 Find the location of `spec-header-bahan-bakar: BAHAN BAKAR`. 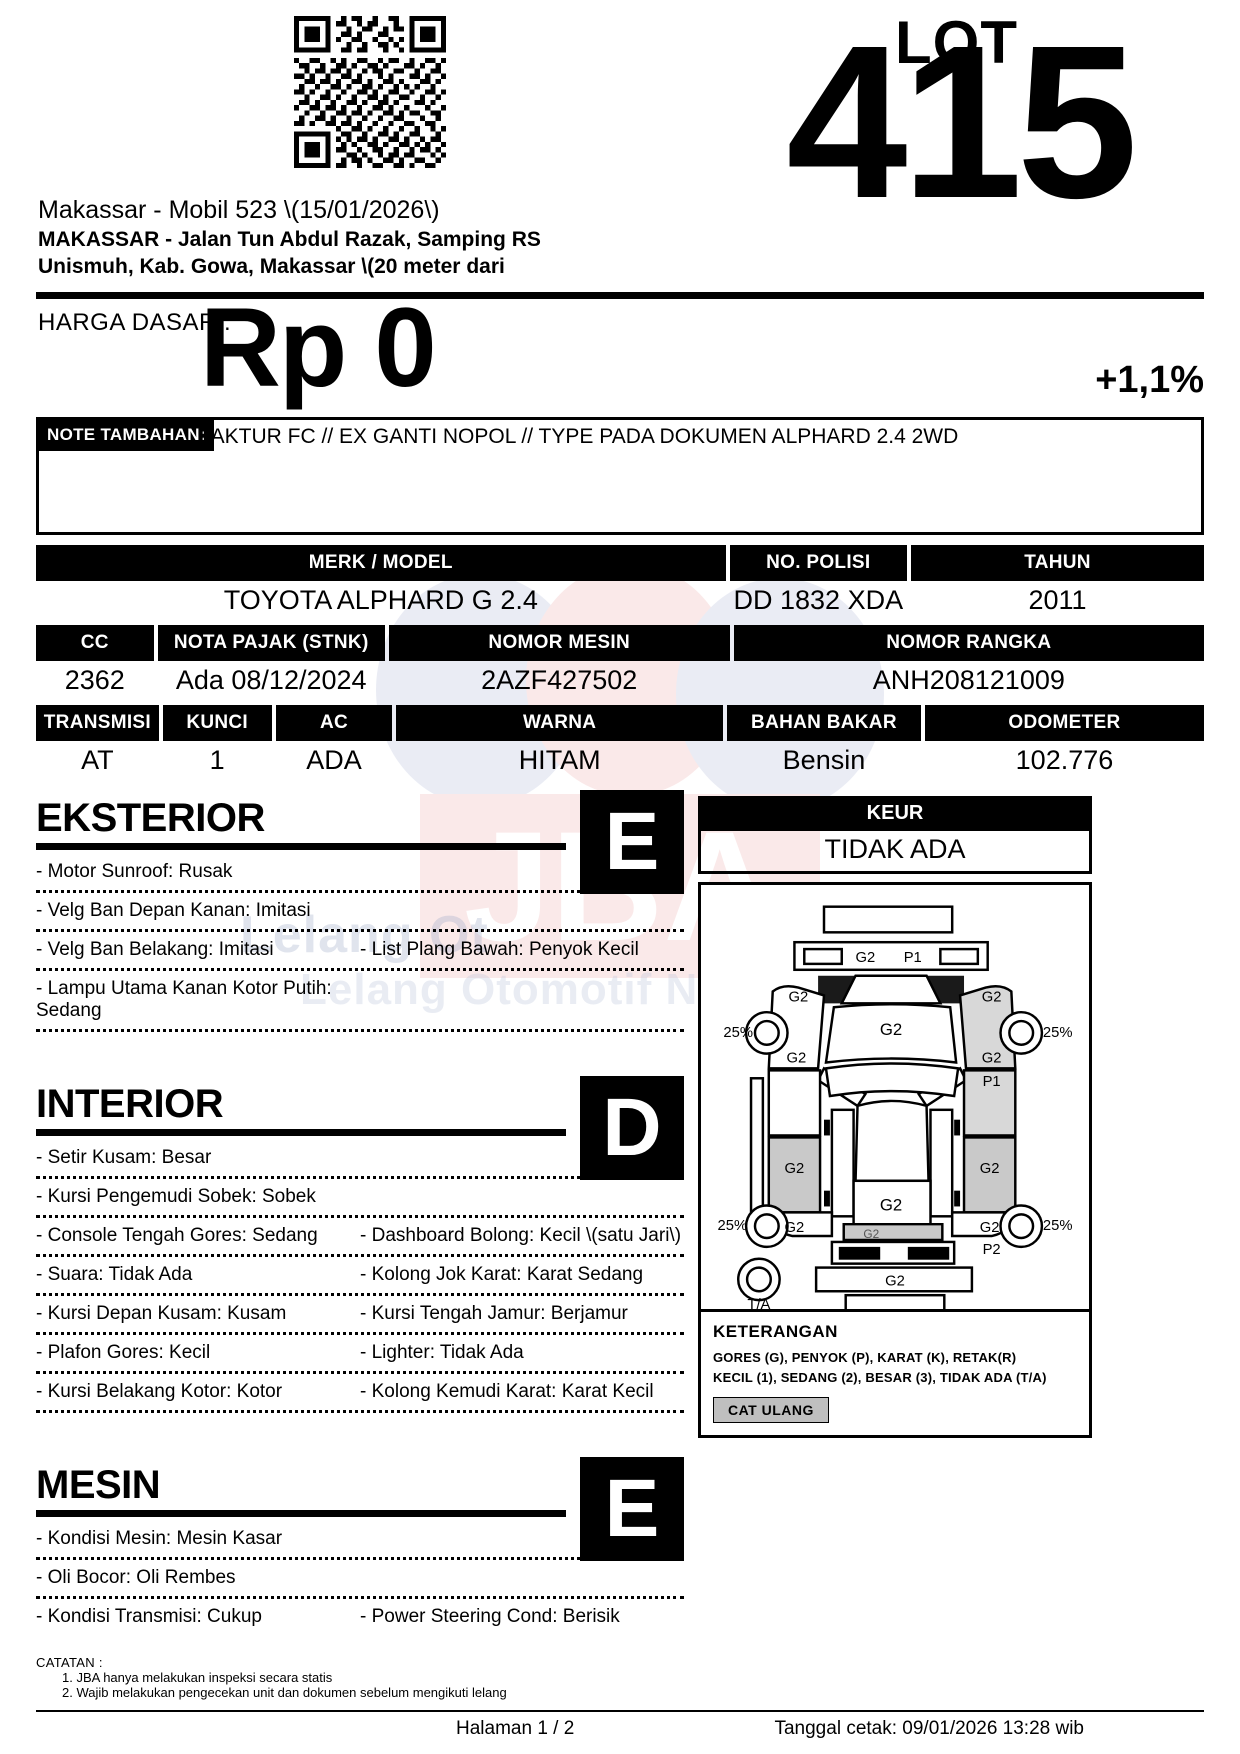

spec-header-bahan-bakar: BAHAN BAKAR is located at coordinates (823, 723).